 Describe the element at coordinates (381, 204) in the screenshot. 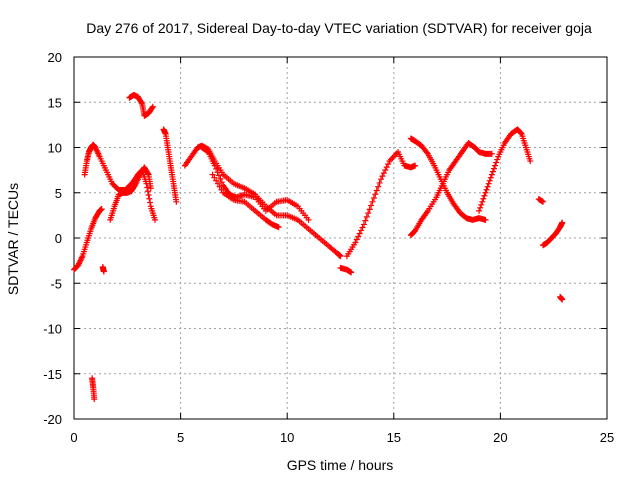

I see `series-arc-L` at that location.